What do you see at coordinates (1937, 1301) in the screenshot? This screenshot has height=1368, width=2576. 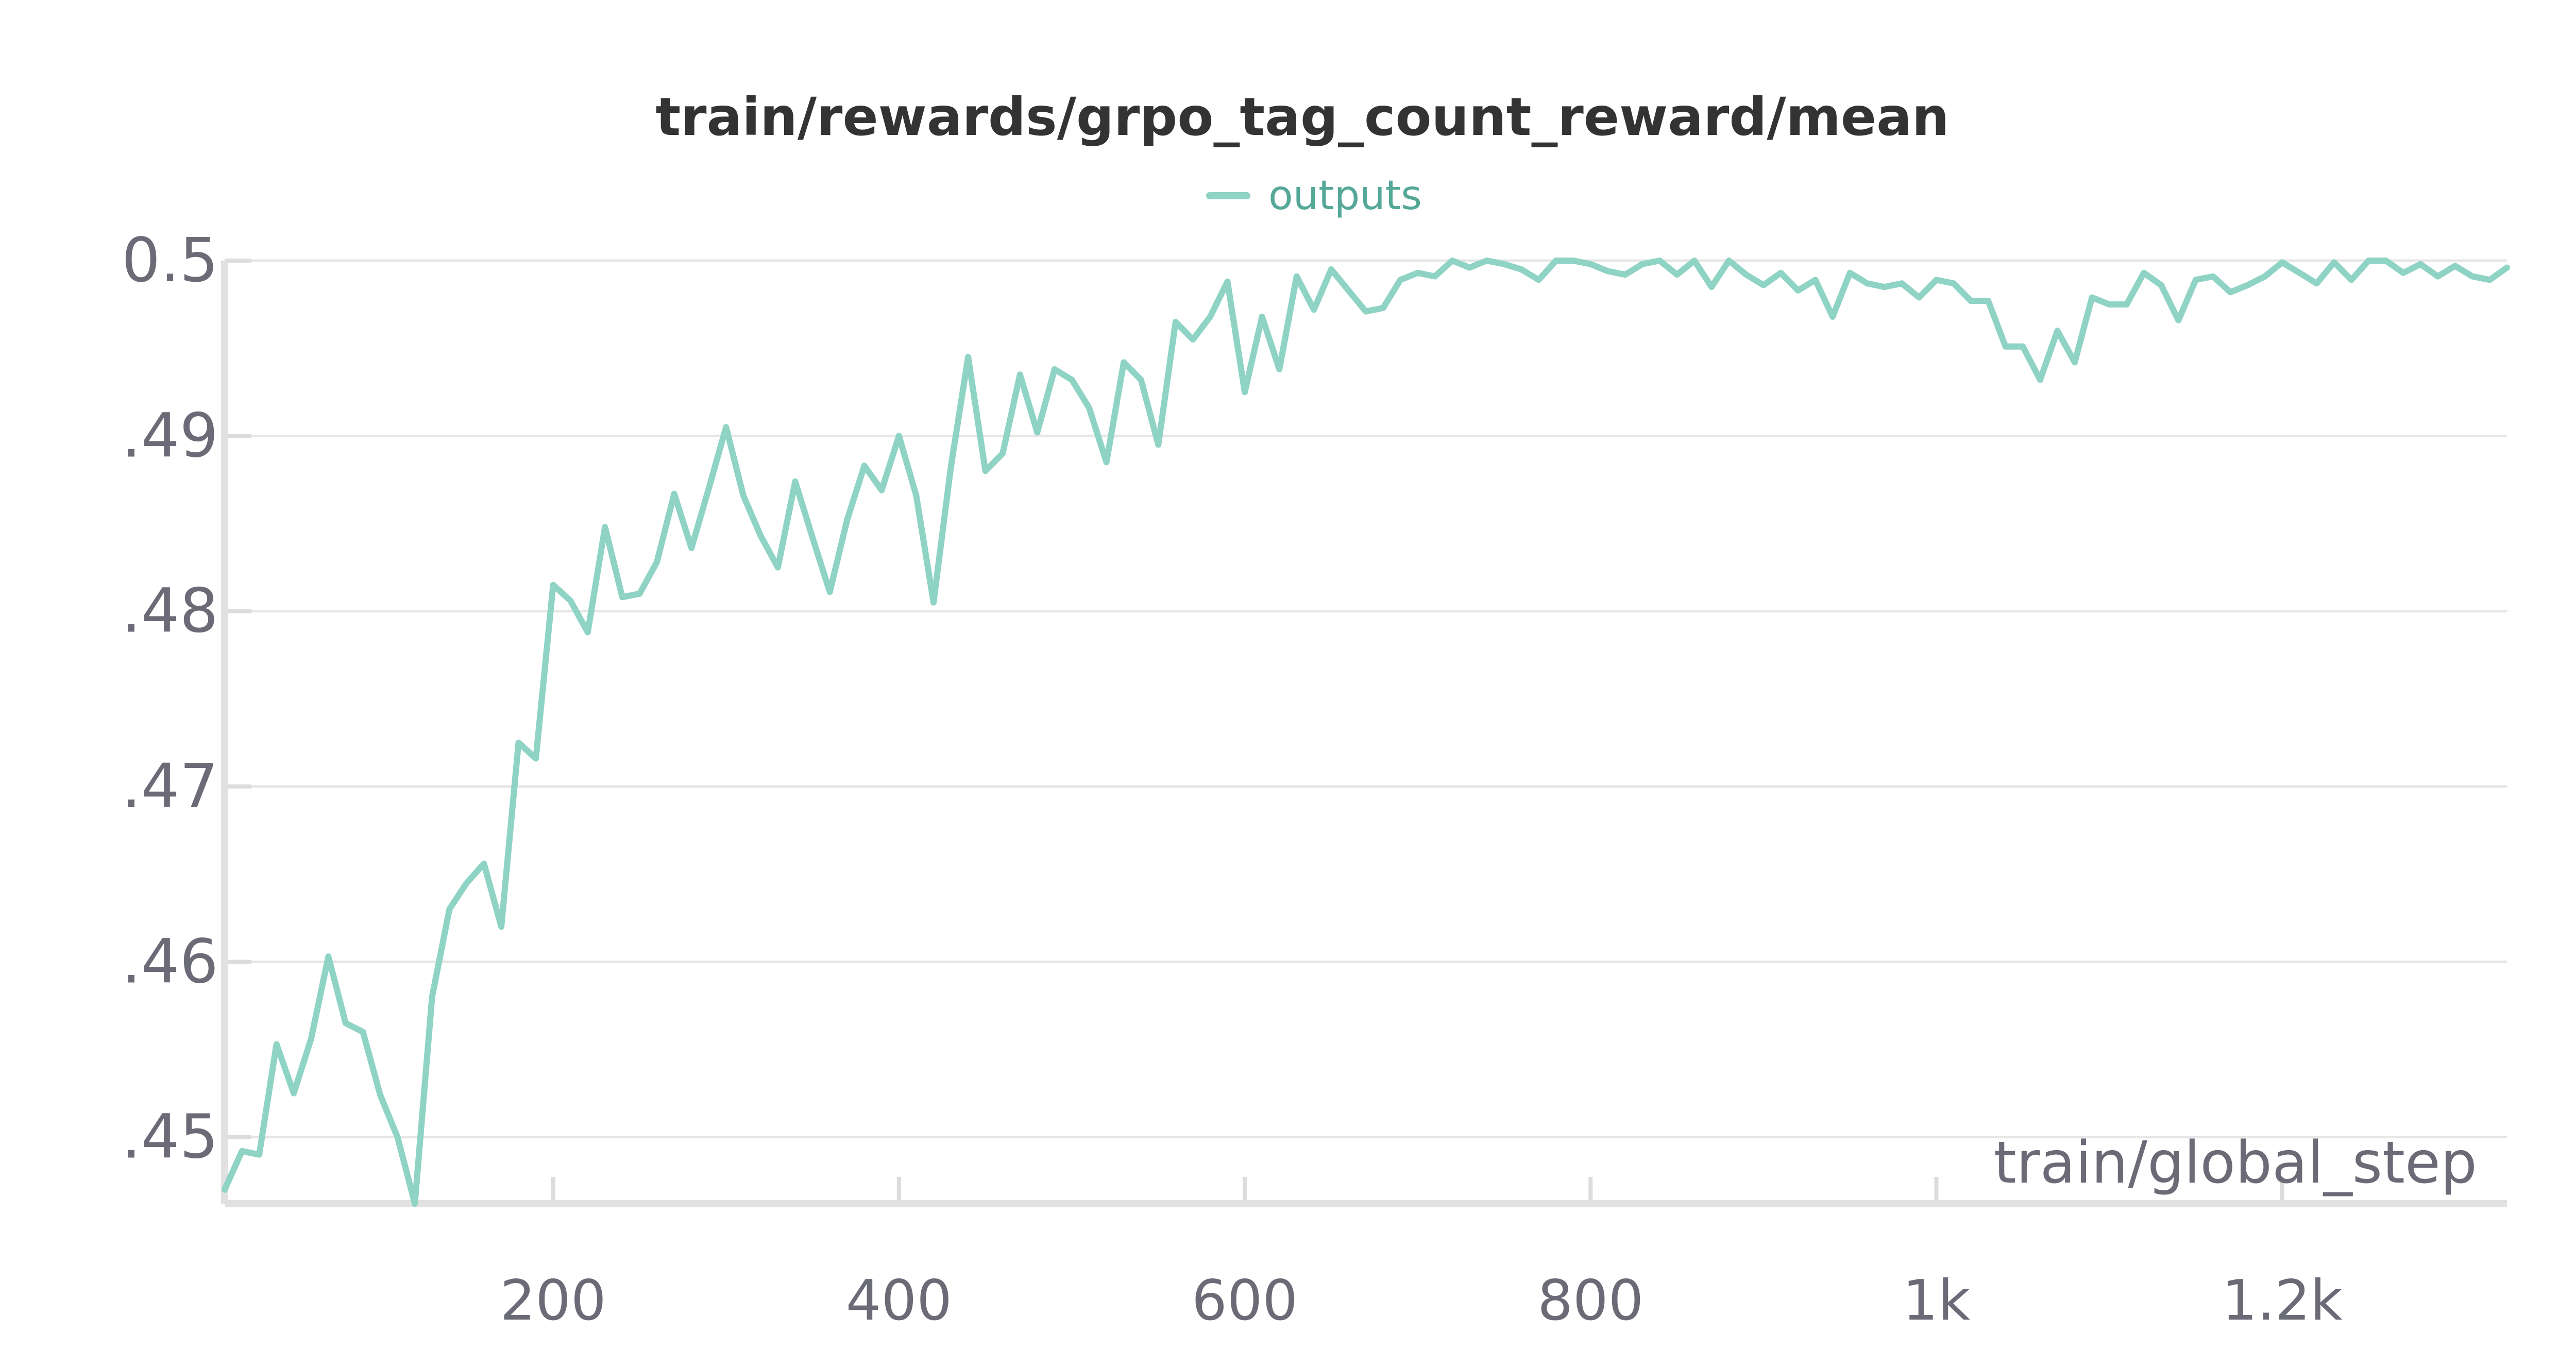 I see `x-tick-label: 1k` at bounding box center [1937, 1301].